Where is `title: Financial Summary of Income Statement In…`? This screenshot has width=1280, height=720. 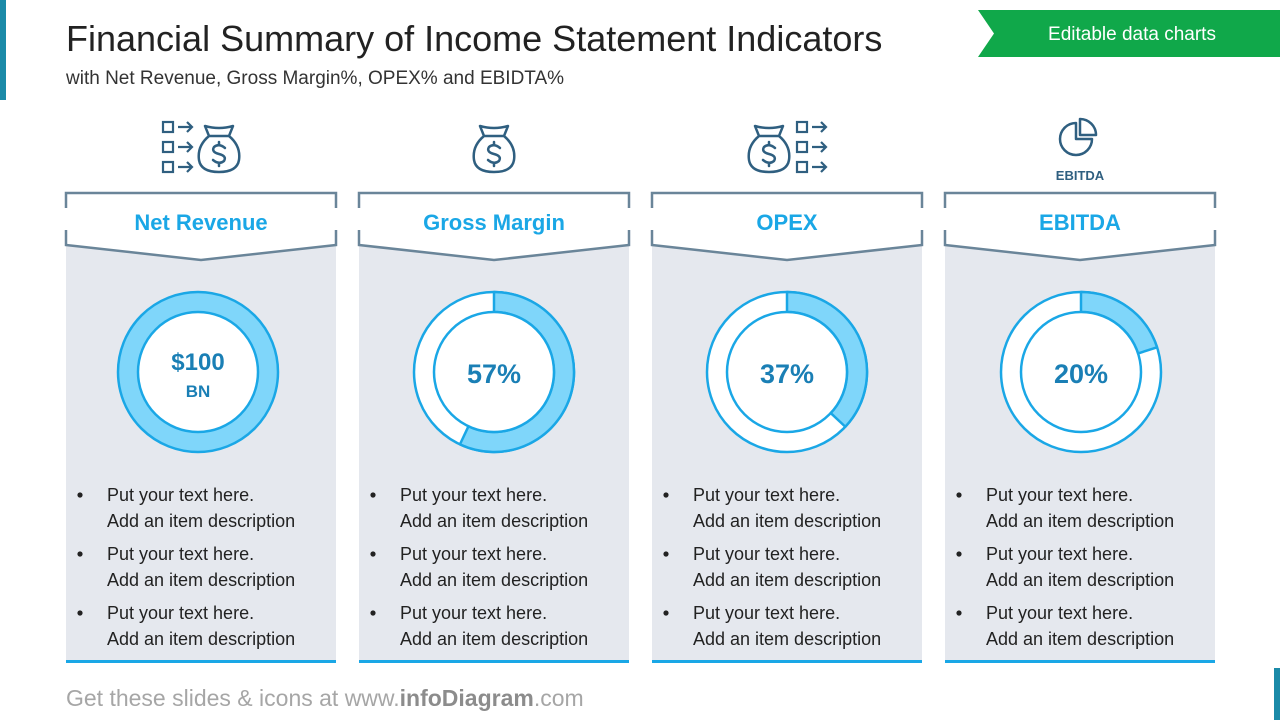 title: Financial Summary of Income Statement In… is located at coordinates (474, 38).